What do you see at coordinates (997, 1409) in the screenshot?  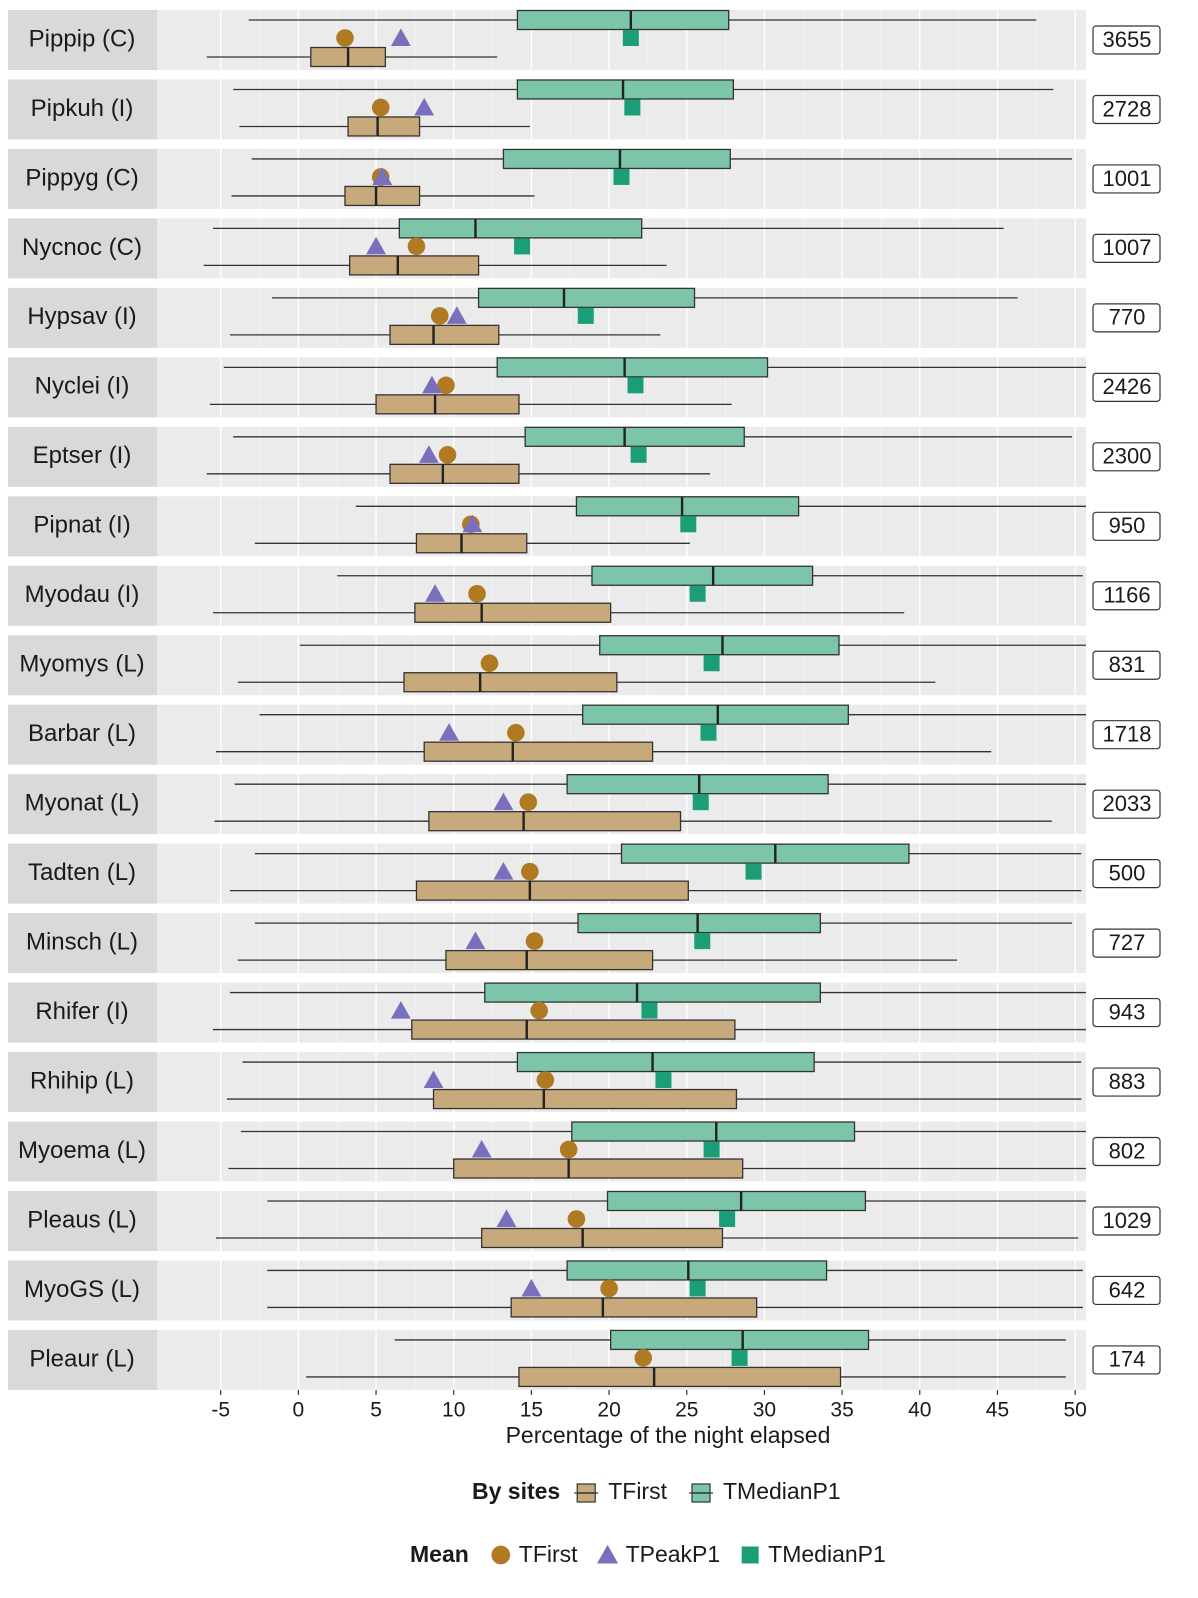 I see `x-tick-label: 45` at bounding box center [997, 1409].